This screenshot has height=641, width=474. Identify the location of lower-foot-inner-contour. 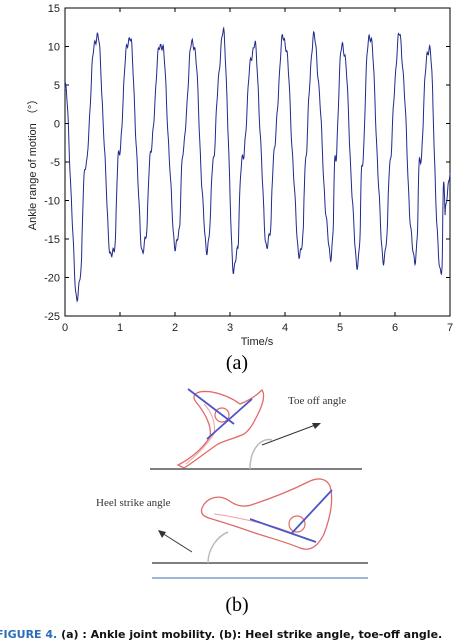
(261, 527).